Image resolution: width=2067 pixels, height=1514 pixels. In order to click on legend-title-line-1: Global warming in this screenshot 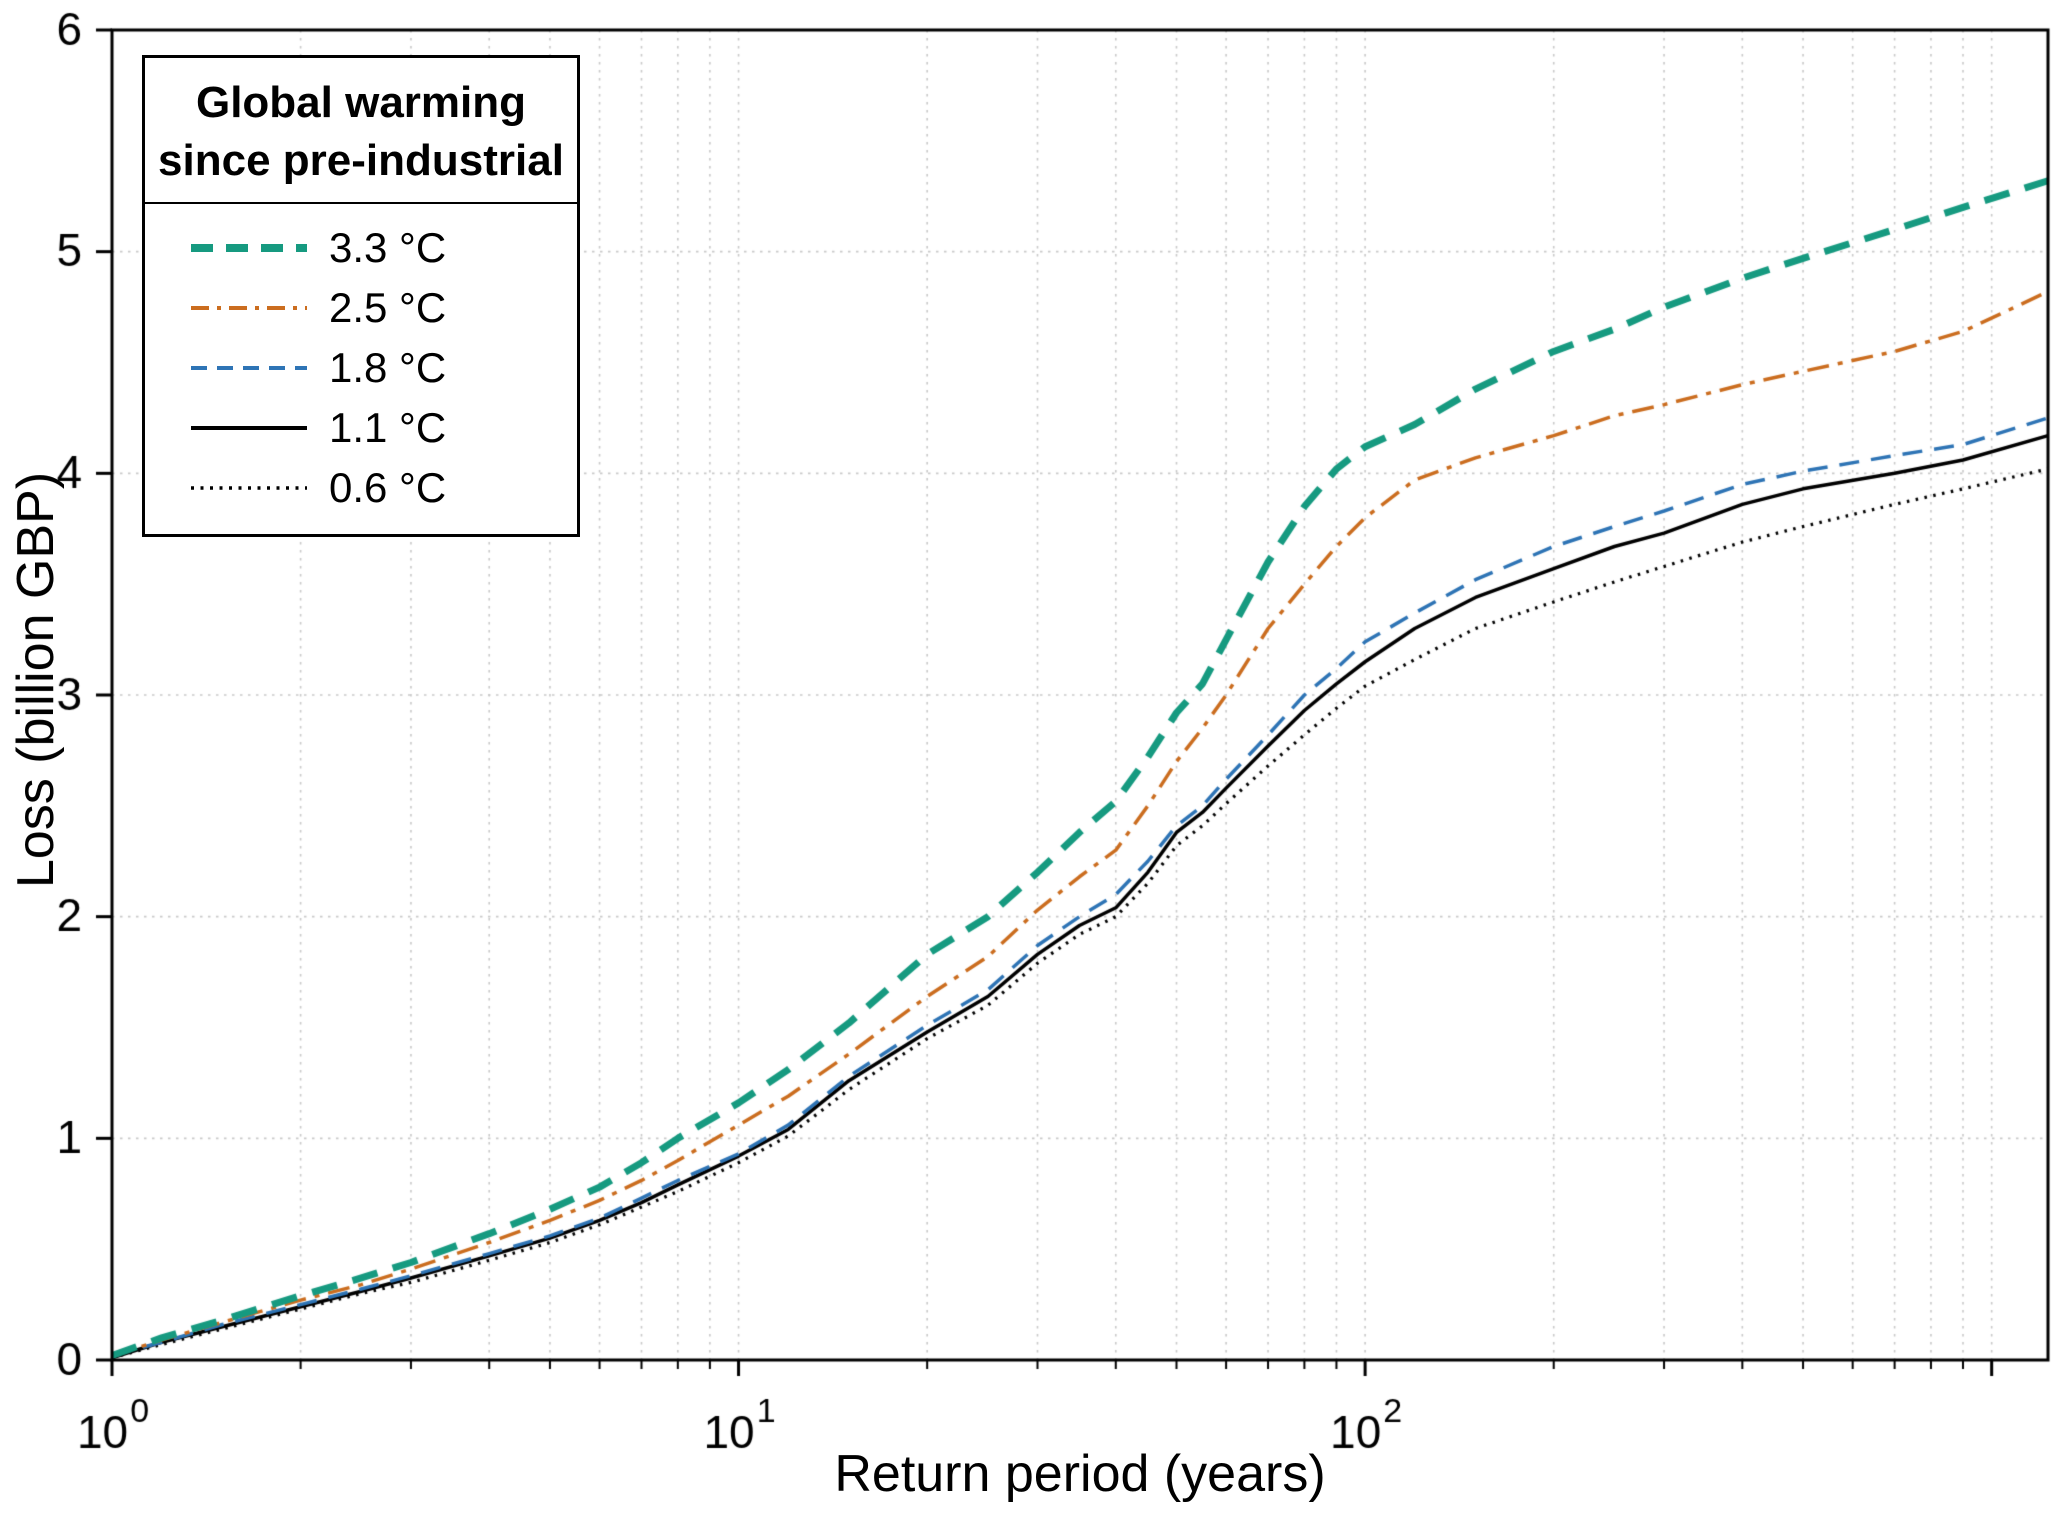, I will do `click(361, 102)`.